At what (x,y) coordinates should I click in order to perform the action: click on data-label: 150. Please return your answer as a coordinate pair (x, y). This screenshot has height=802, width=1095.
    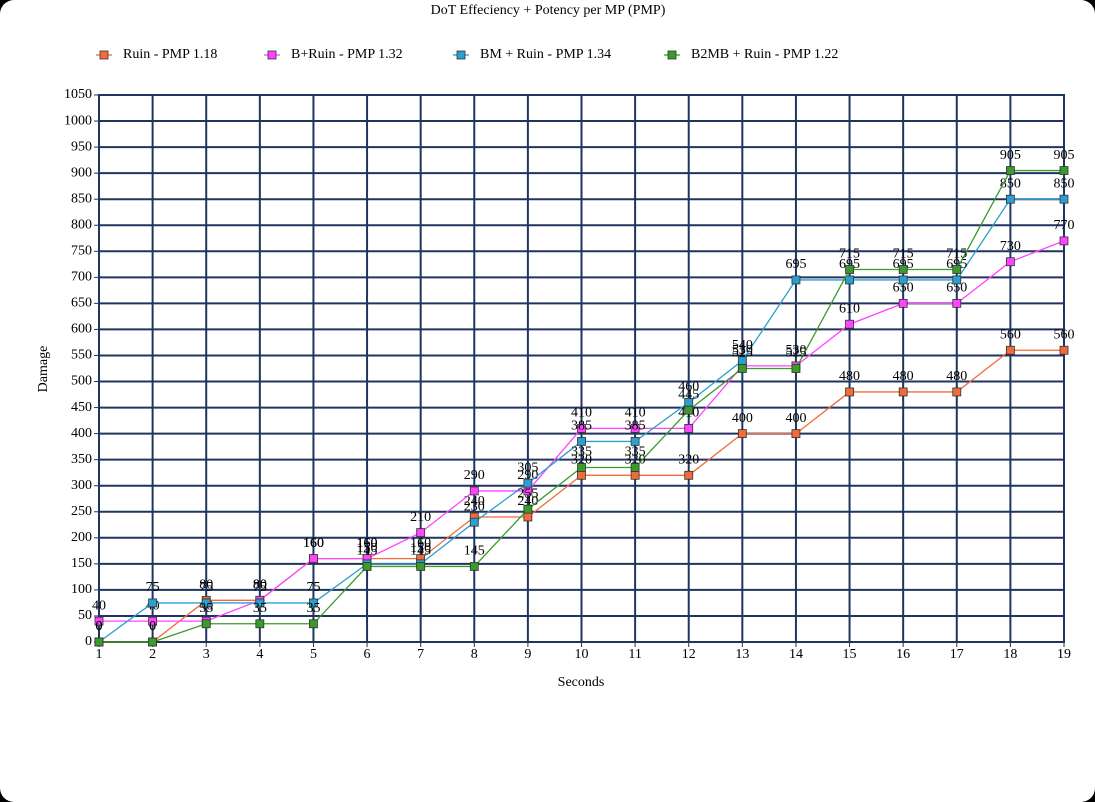
    Looking at the image, I should click on (420, 548).